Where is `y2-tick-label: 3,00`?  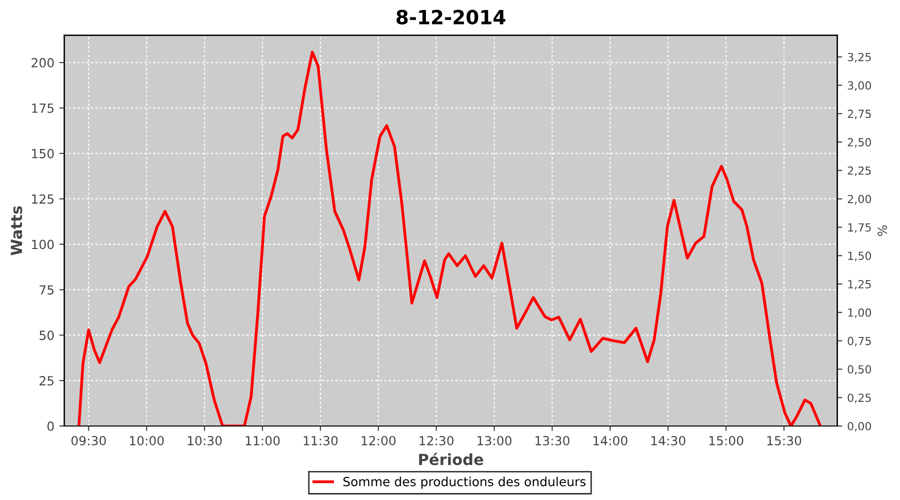
y2-tick-label: 3,00 is located at coordinates (860, 86).